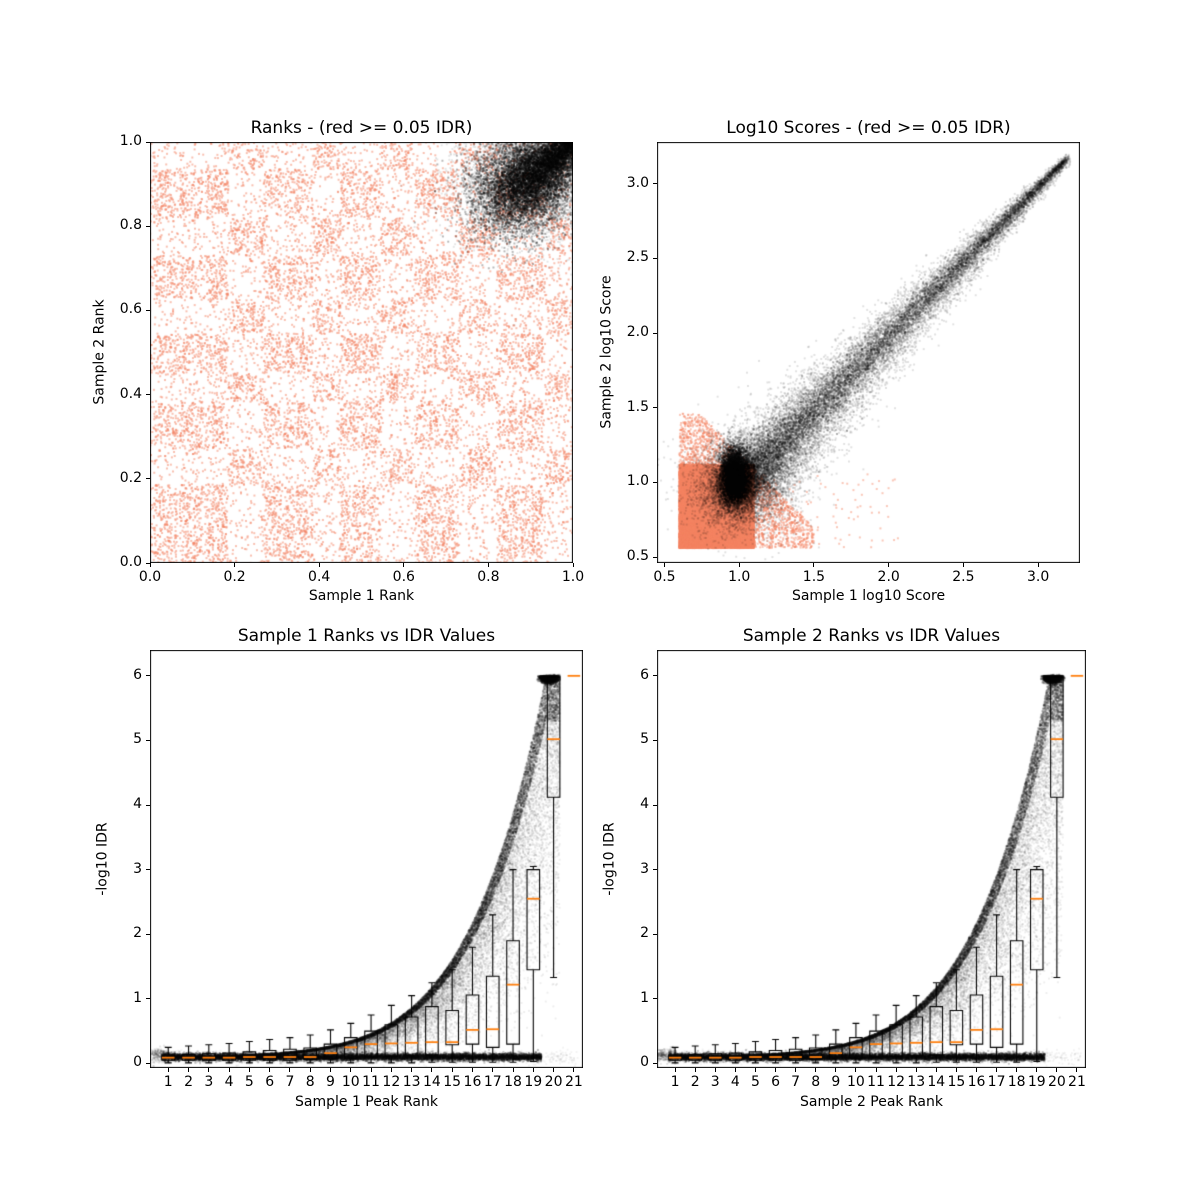 The width and height of the screenshot is (1200, 1200). Describe the element at coordinates (871, 636) in the screenshot. I see `sample2-idr-plot-title: Sample 2 Ranks vs IDR Values` at that location.